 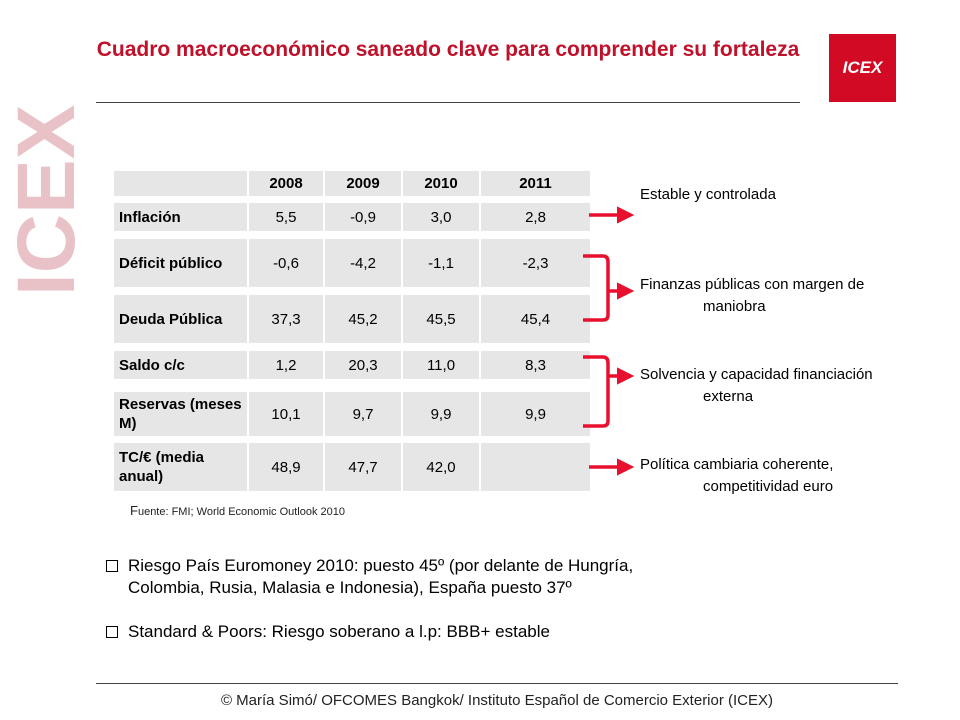 What do you see at coordinates (180, 217) in the screenshot?
I see `row-label: Inflación` at bounding box center [180, 217].